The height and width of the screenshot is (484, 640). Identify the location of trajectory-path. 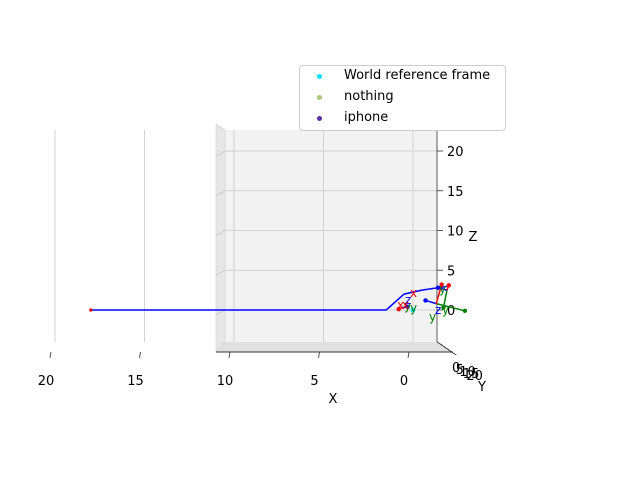
(269, 298).